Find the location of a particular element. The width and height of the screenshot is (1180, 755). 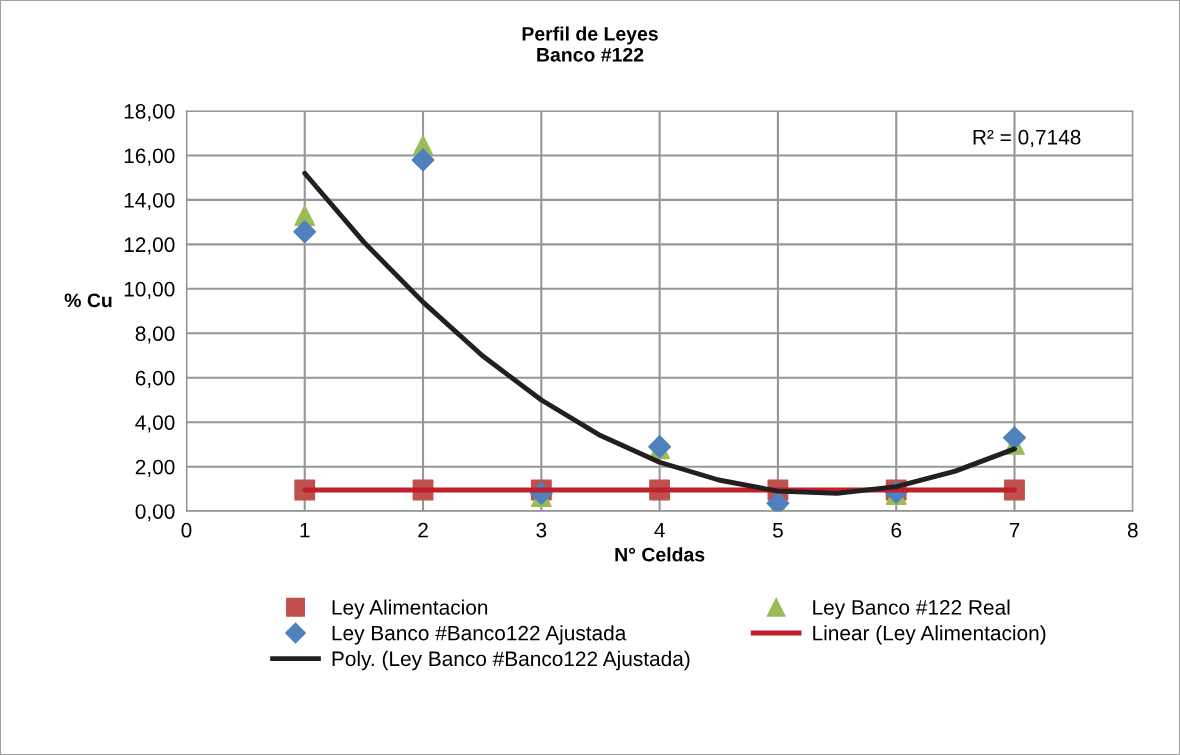

y-tick-label: 6,00 is located at coordinates (155, 379).